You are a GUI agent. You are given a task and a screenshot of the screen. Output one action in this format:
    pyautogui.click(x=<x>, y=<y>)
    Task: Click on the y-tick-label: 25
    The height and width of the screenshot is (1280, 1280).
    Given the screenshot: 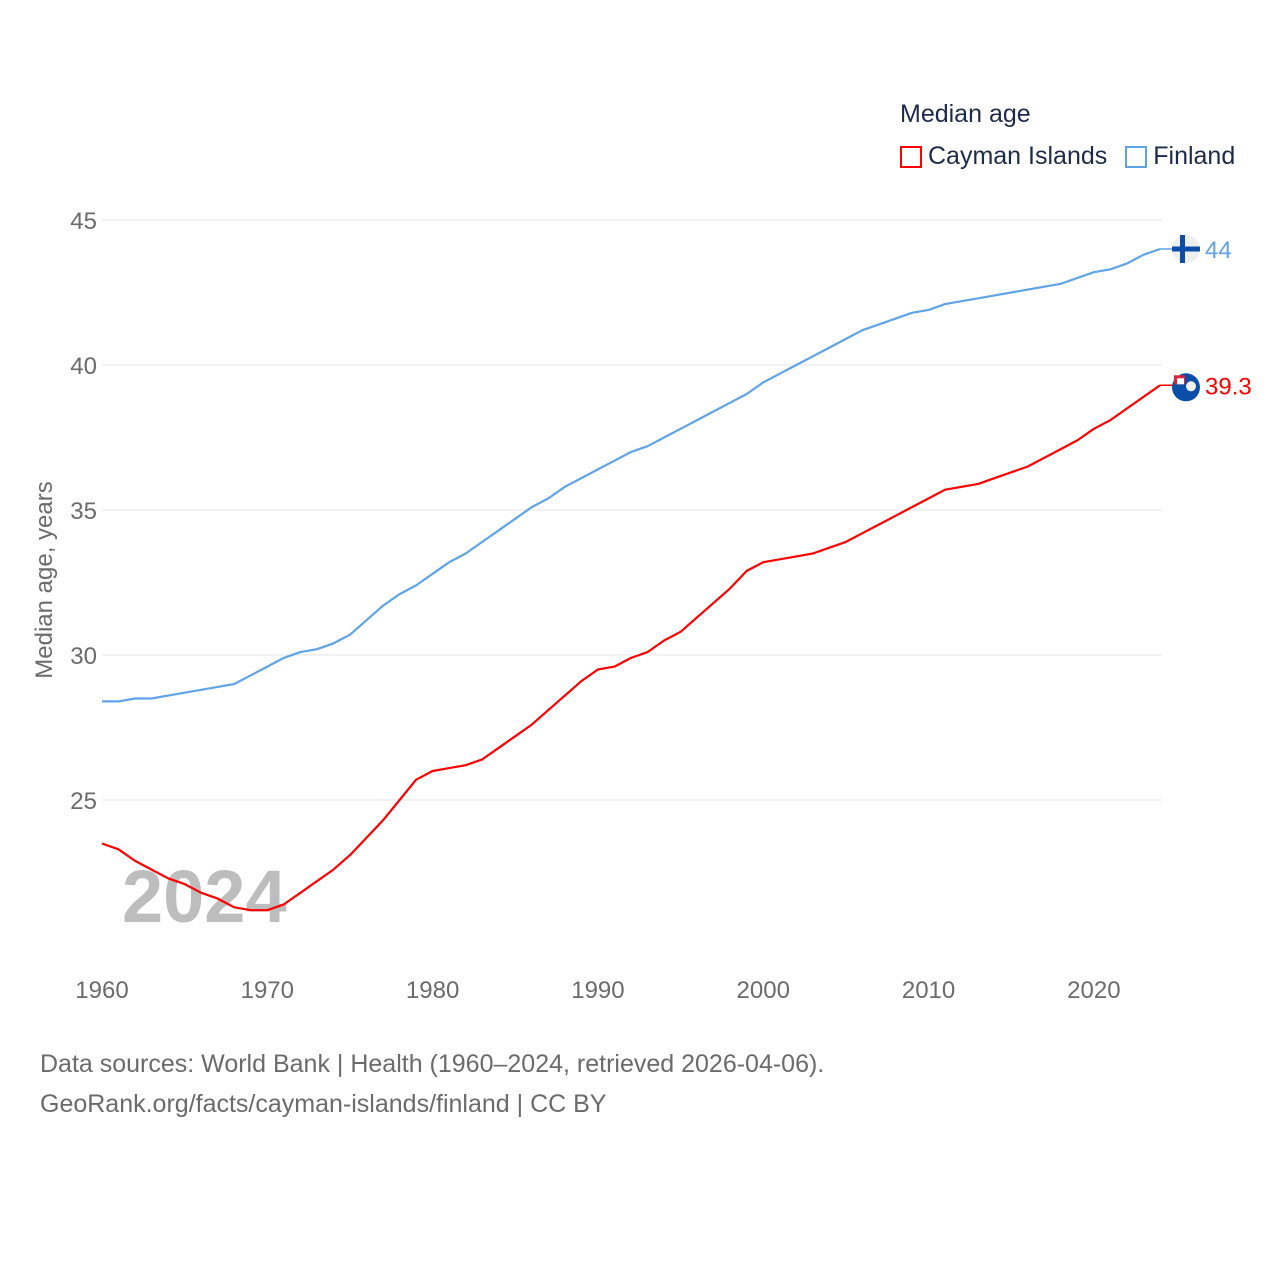 What is the action you would take?
    pyautogui.click(x=83, y=801)
    